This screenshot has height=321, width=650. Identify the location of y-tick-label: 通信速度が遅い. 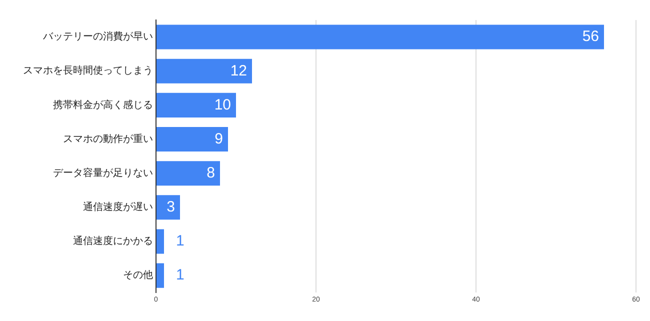
(118, 207).